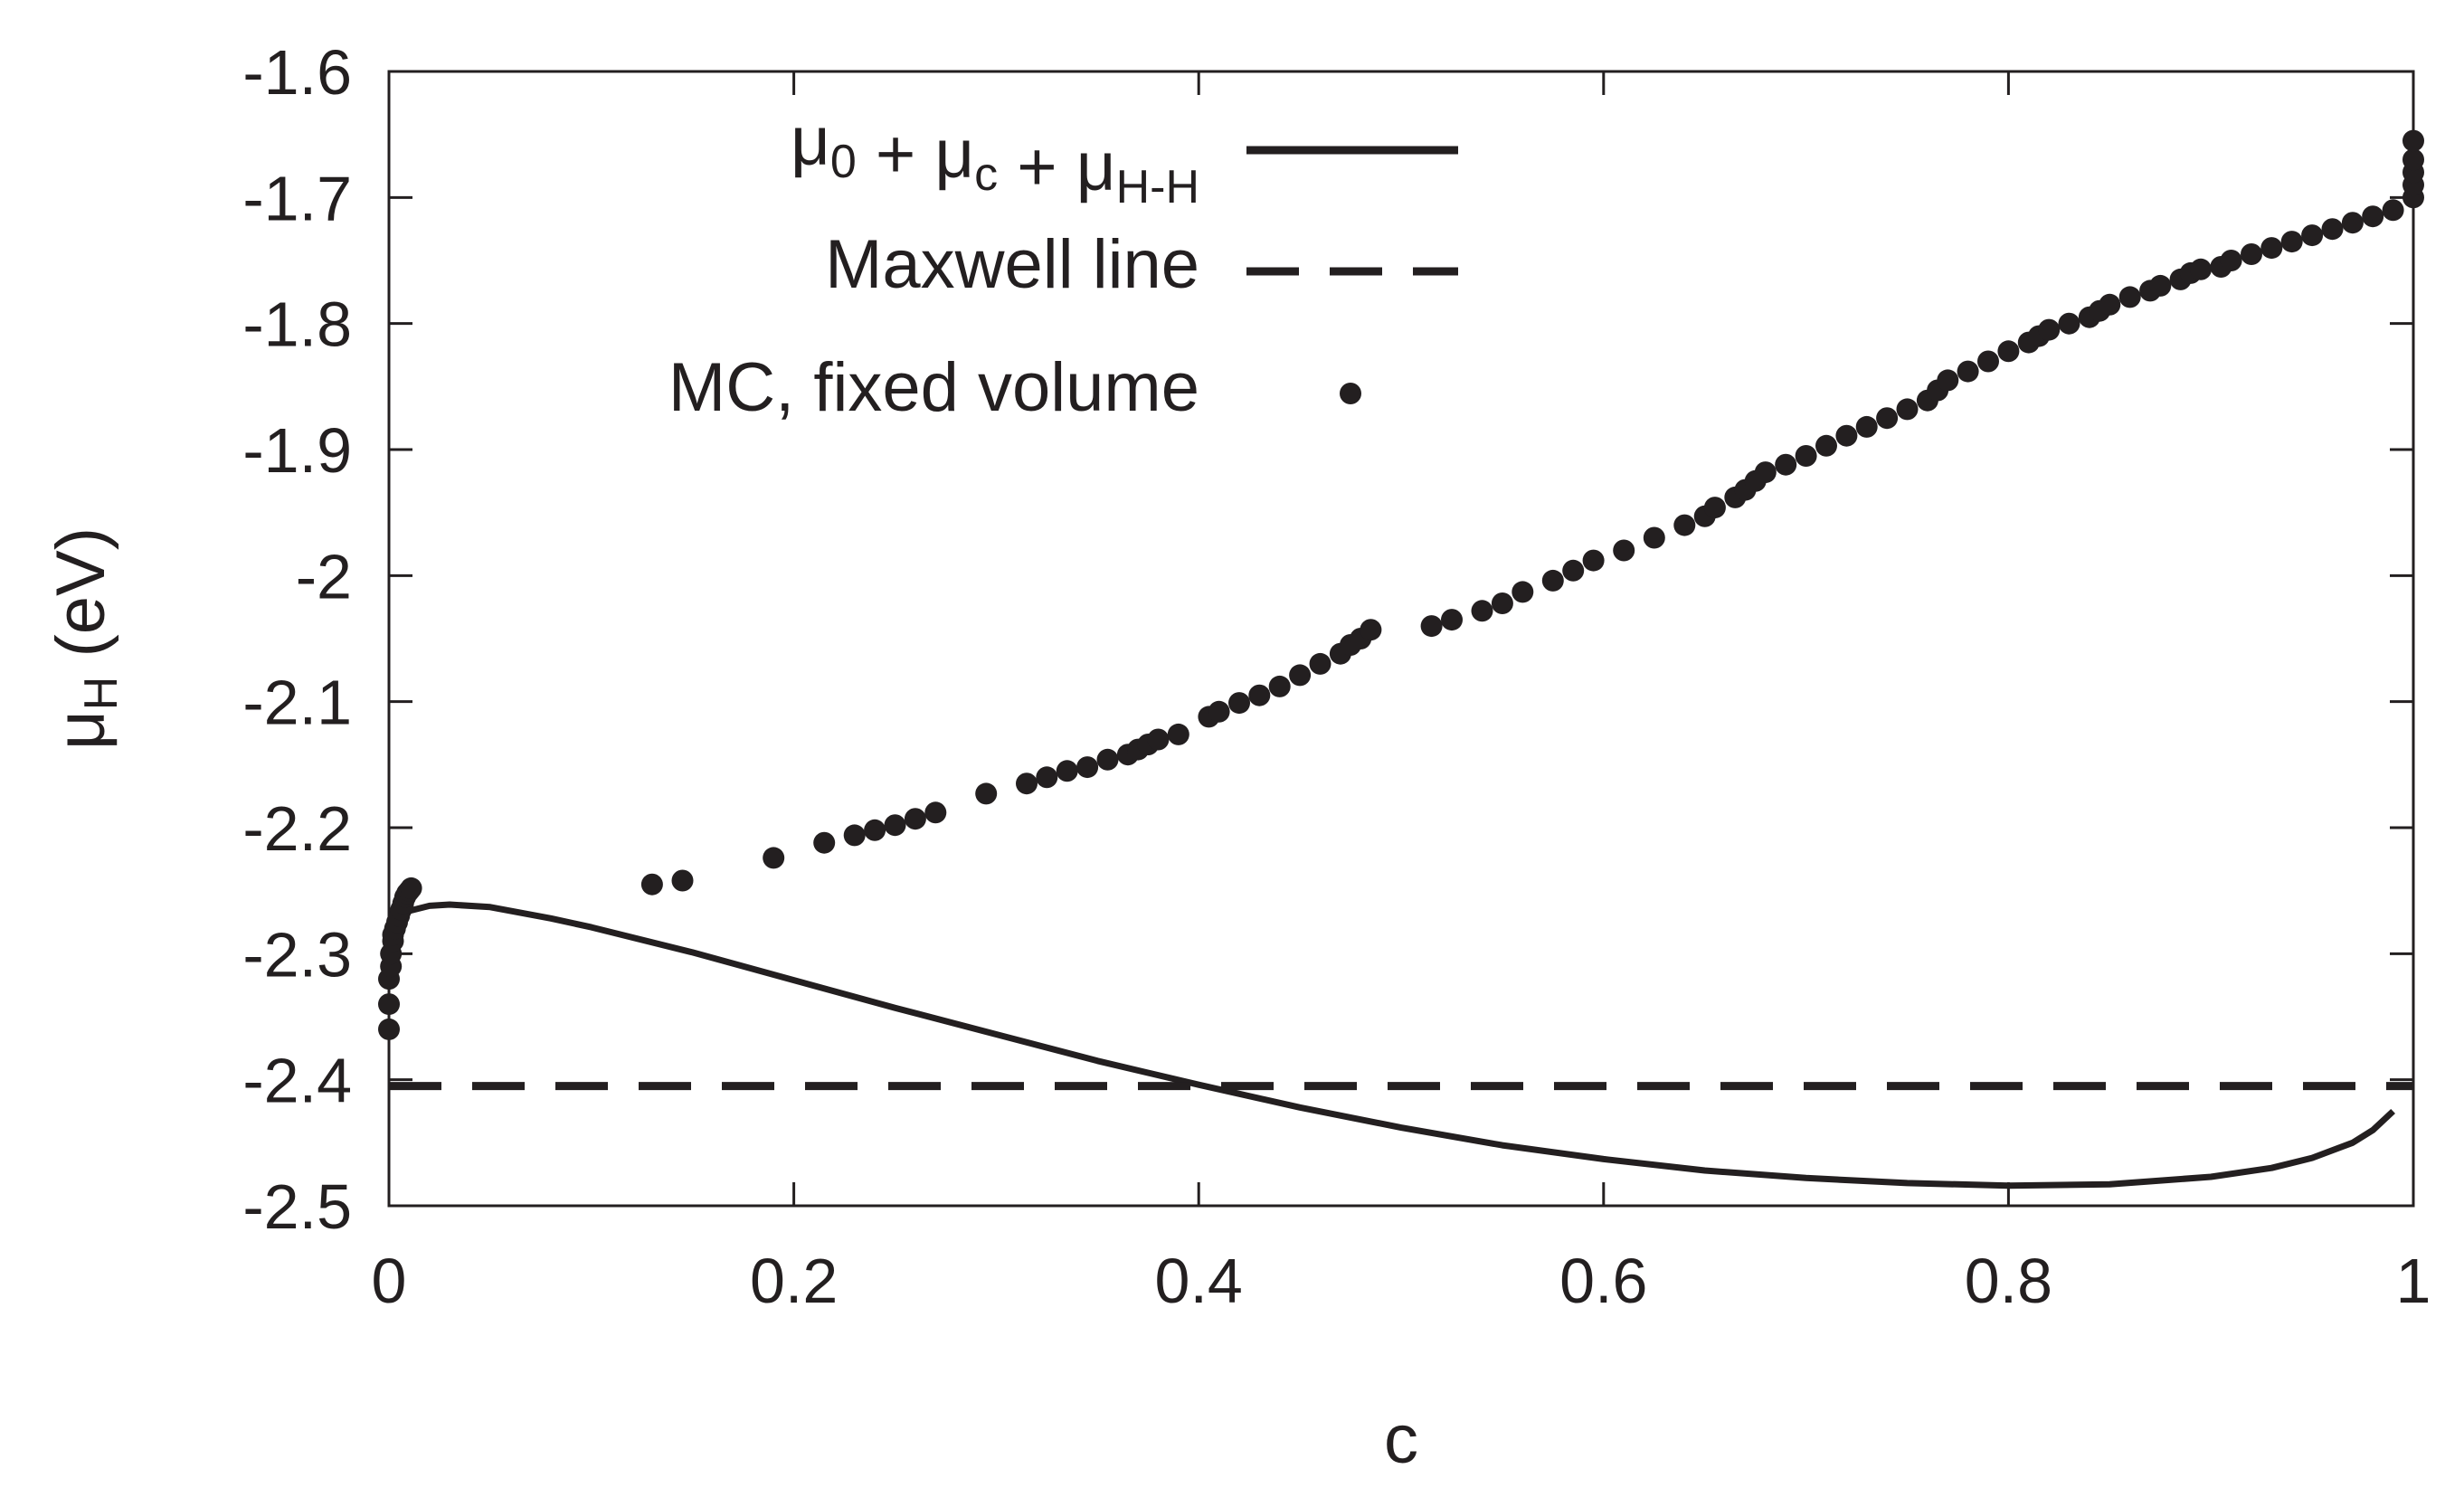 The image size is (2464, 1488). Describe the element at coordinates (1351, 393) in the screenshot. I see `legend-sample-marker` at that location.